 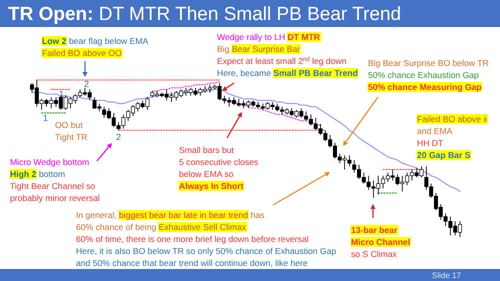 What do you see at coordinates (435, 131) in the screenshot?
I see `annotation: and EMA` at bounding box center [435, 131].